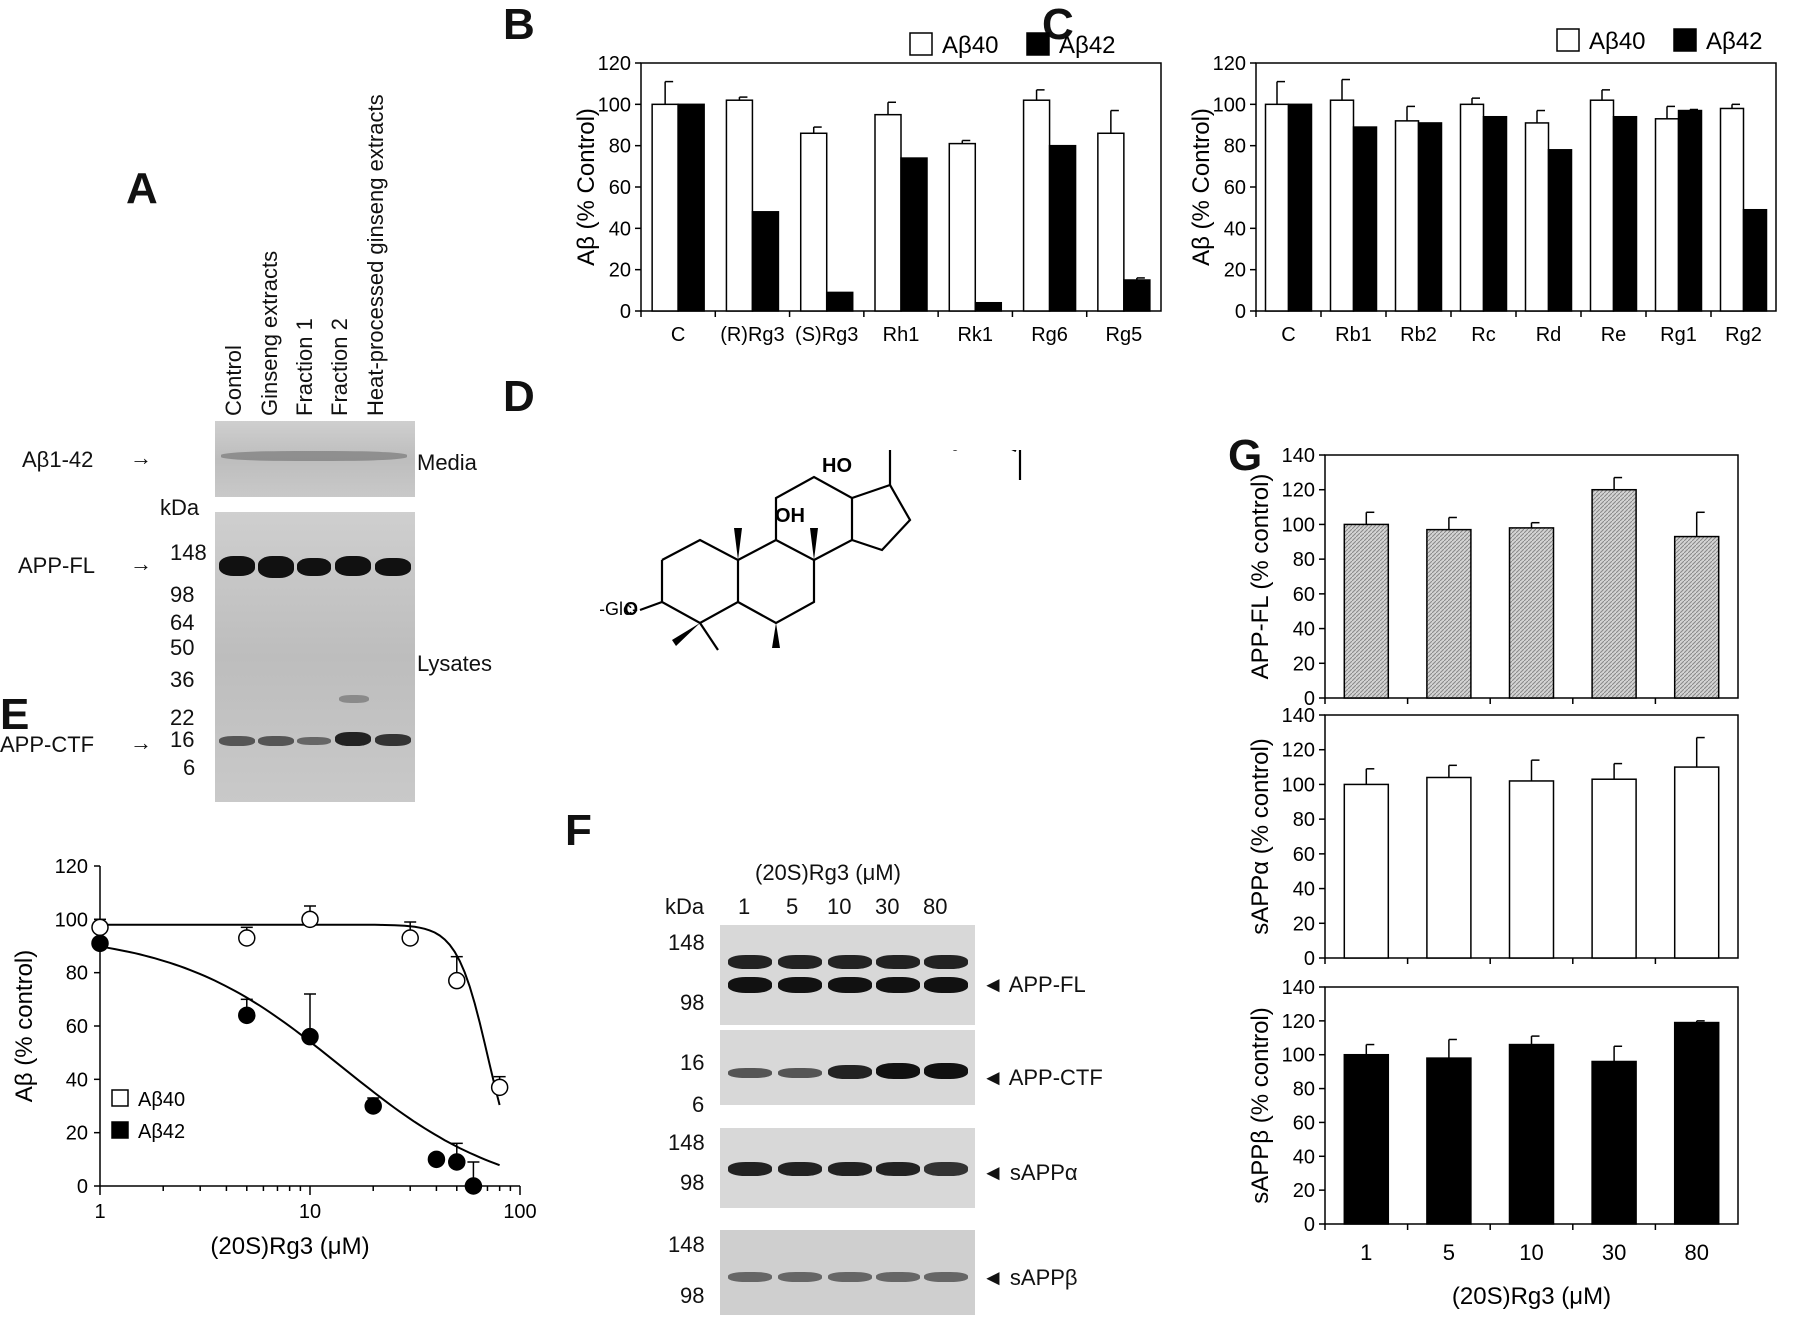  What do you see at coordinates (678, 335) in the screenshot?
I see `x-tick-label: C` at bounding box center [678, 335].